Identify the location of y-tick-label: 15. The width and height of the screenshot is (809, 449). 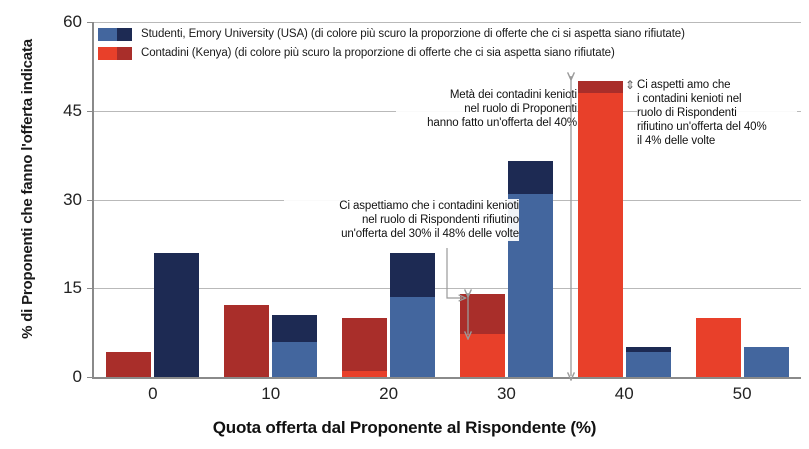
(72, 288).